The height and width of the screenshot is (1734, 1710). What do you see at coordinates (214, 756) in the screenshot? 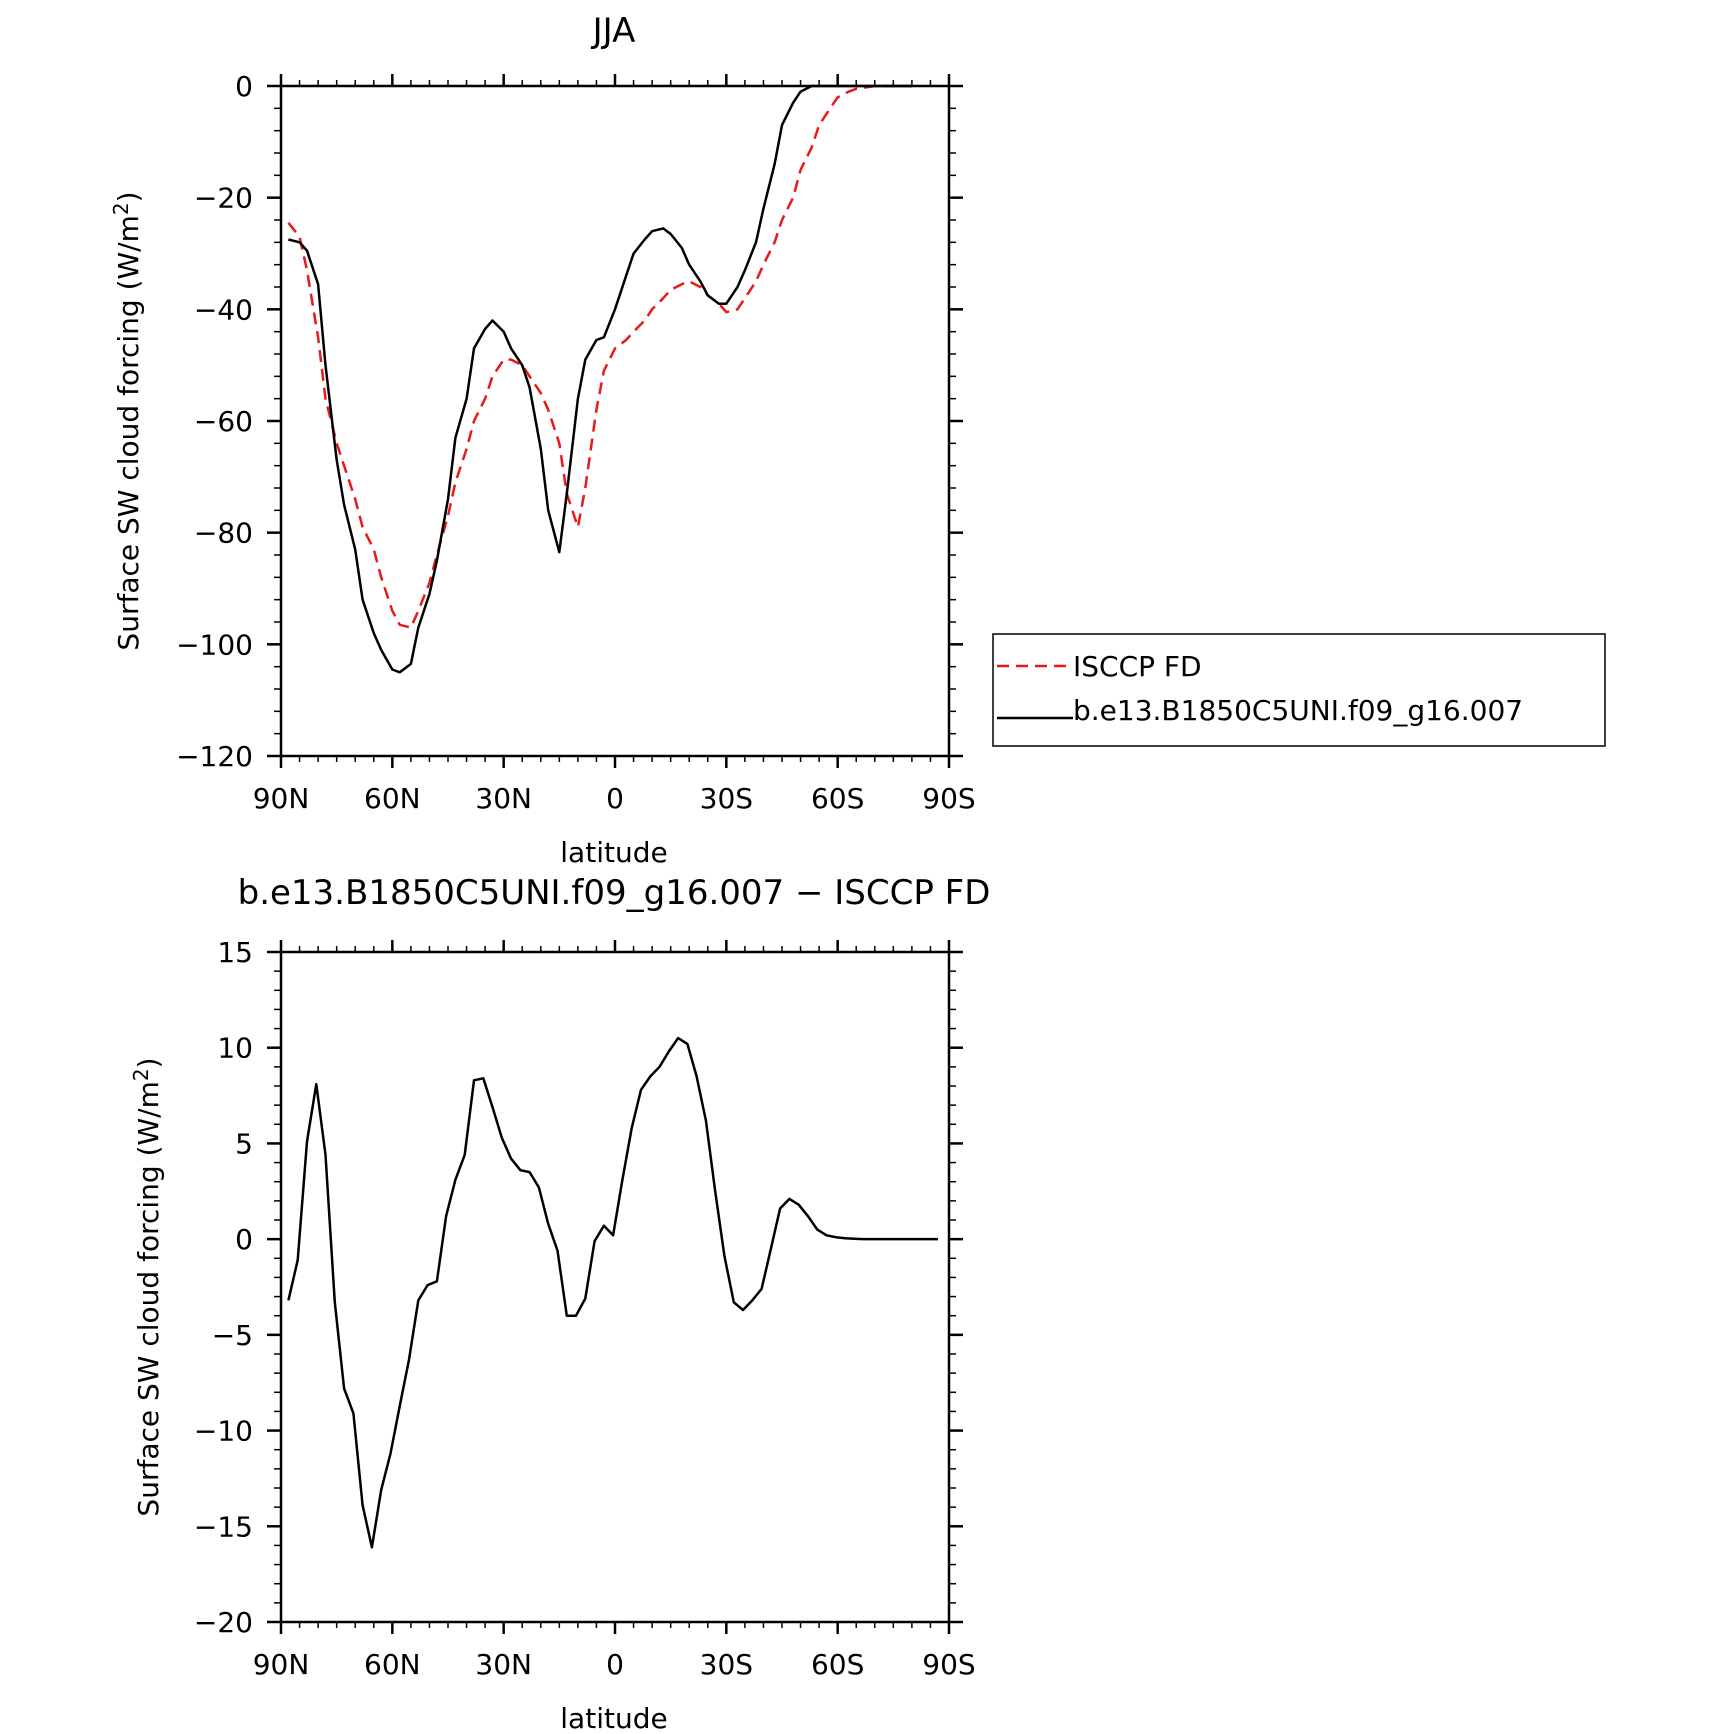
I see `y-tick-label: −120` at bounding box center [214, 756].